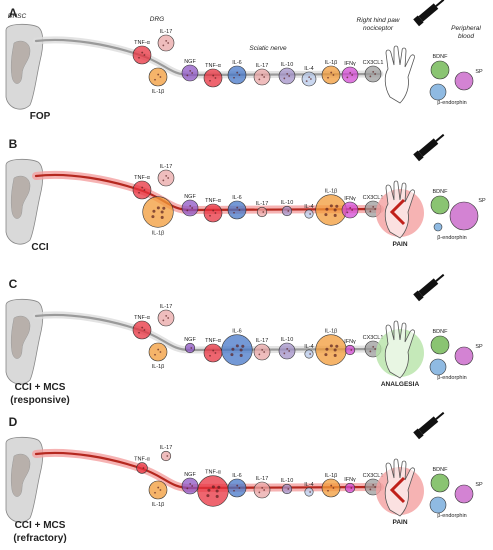  What do you see at coordinates (418, 156) in the screenshot?
I see `syringe-plunger` at bounding box center [418, 156].